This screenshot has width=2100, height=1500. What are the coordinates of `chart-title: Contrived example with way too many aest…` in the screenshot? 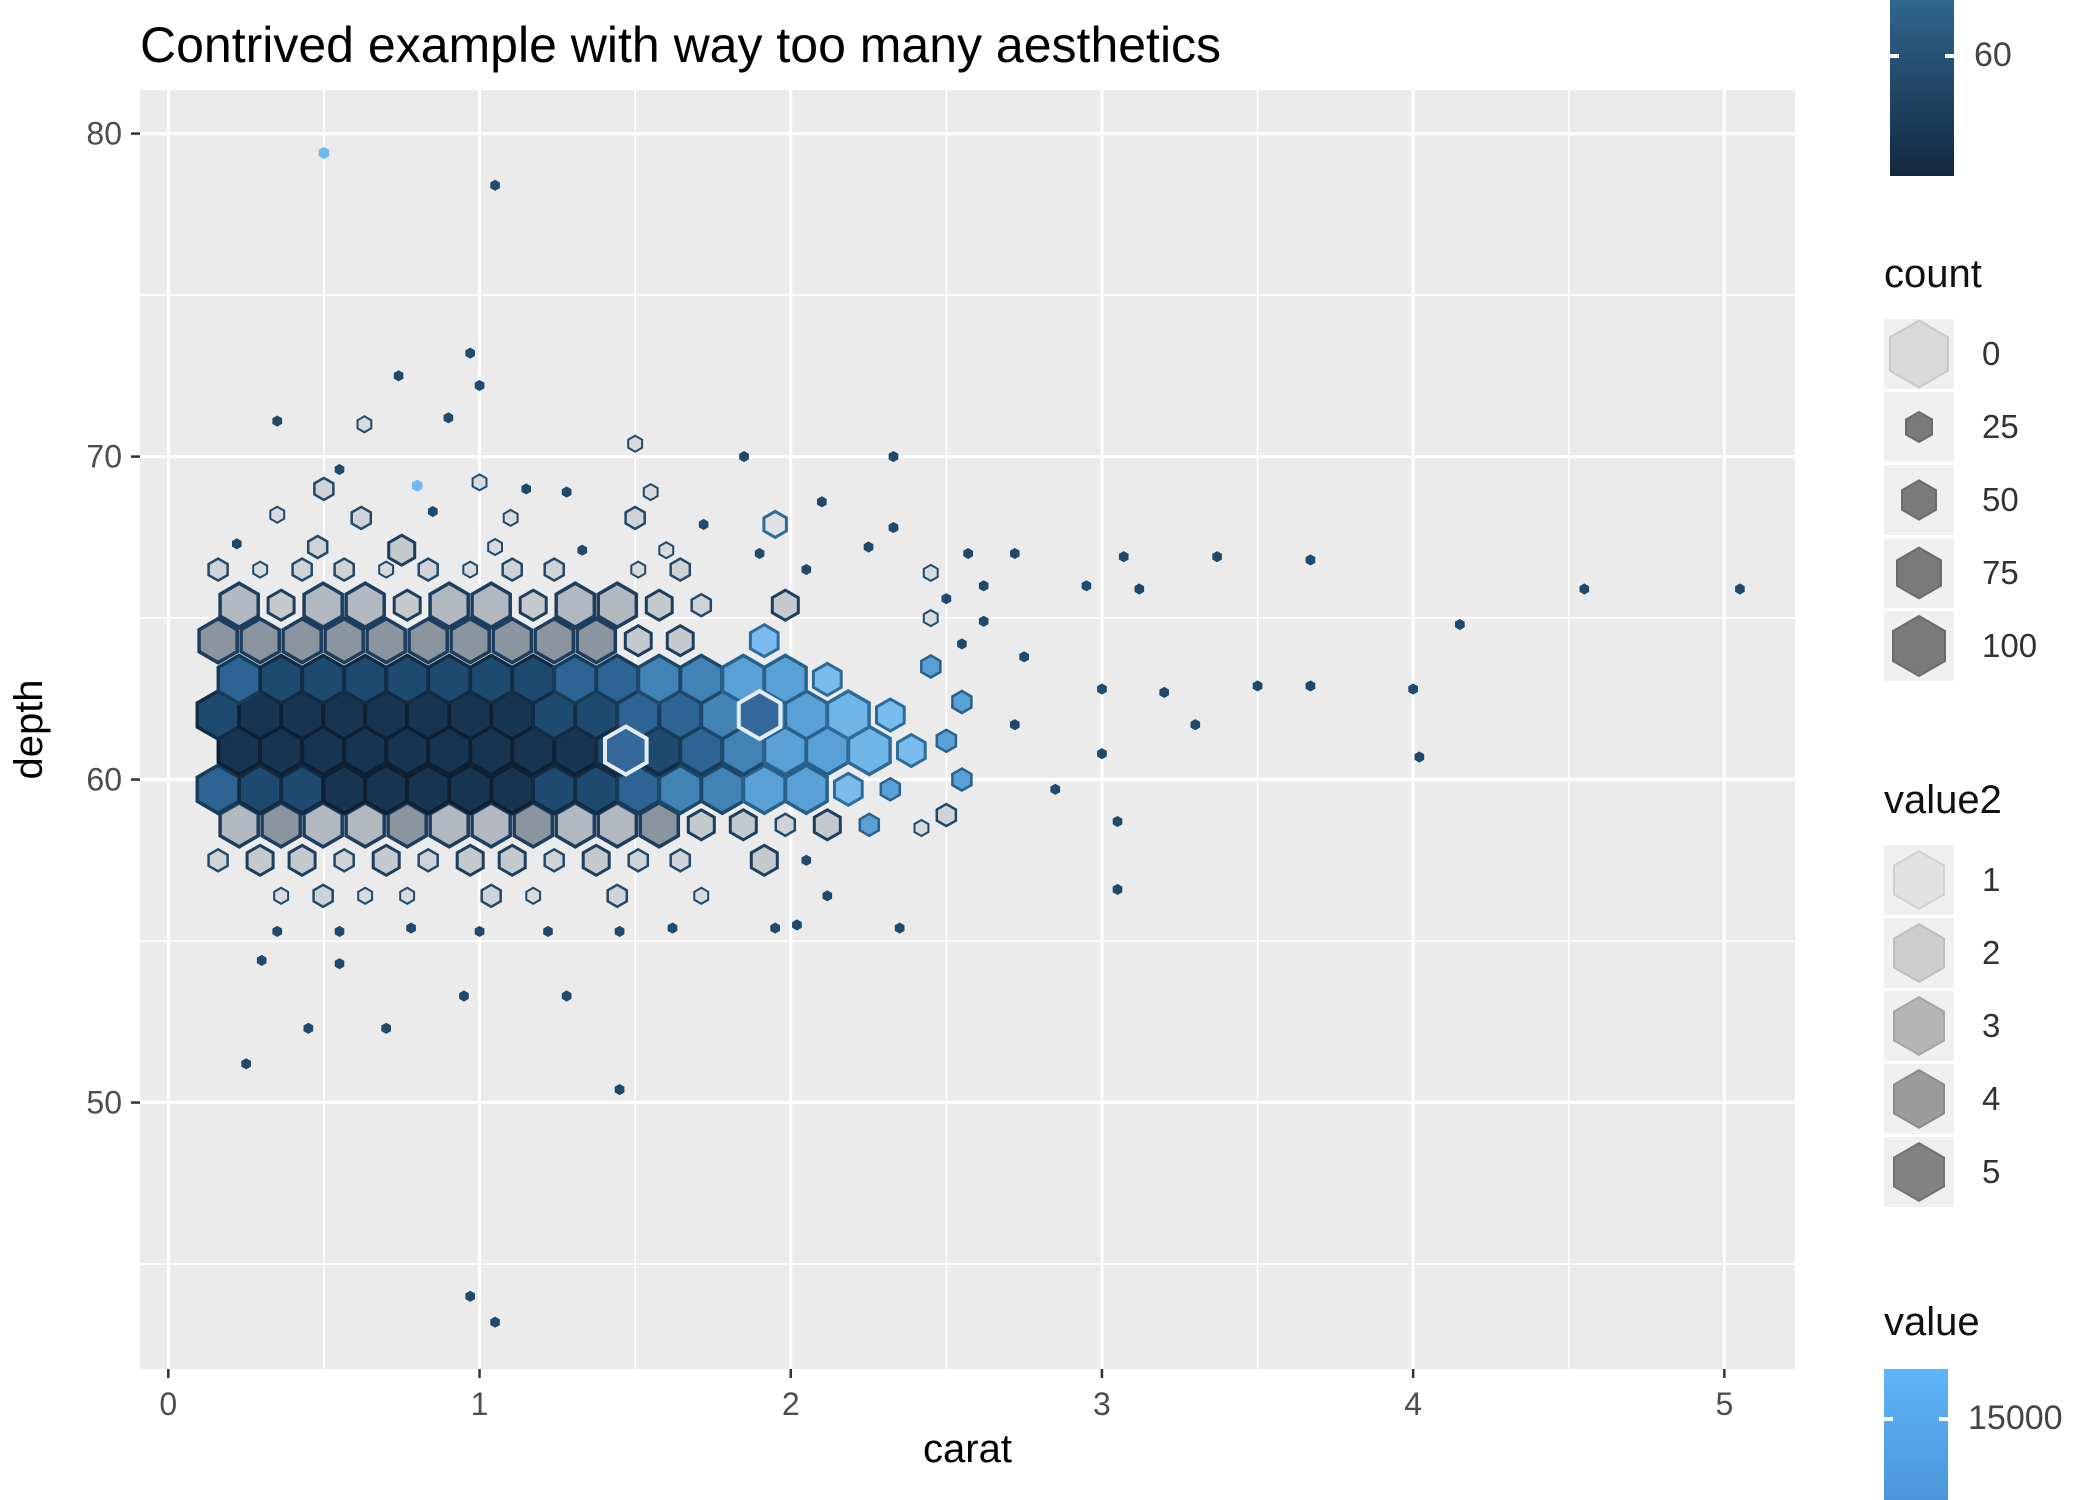 It's located at (680, 45).